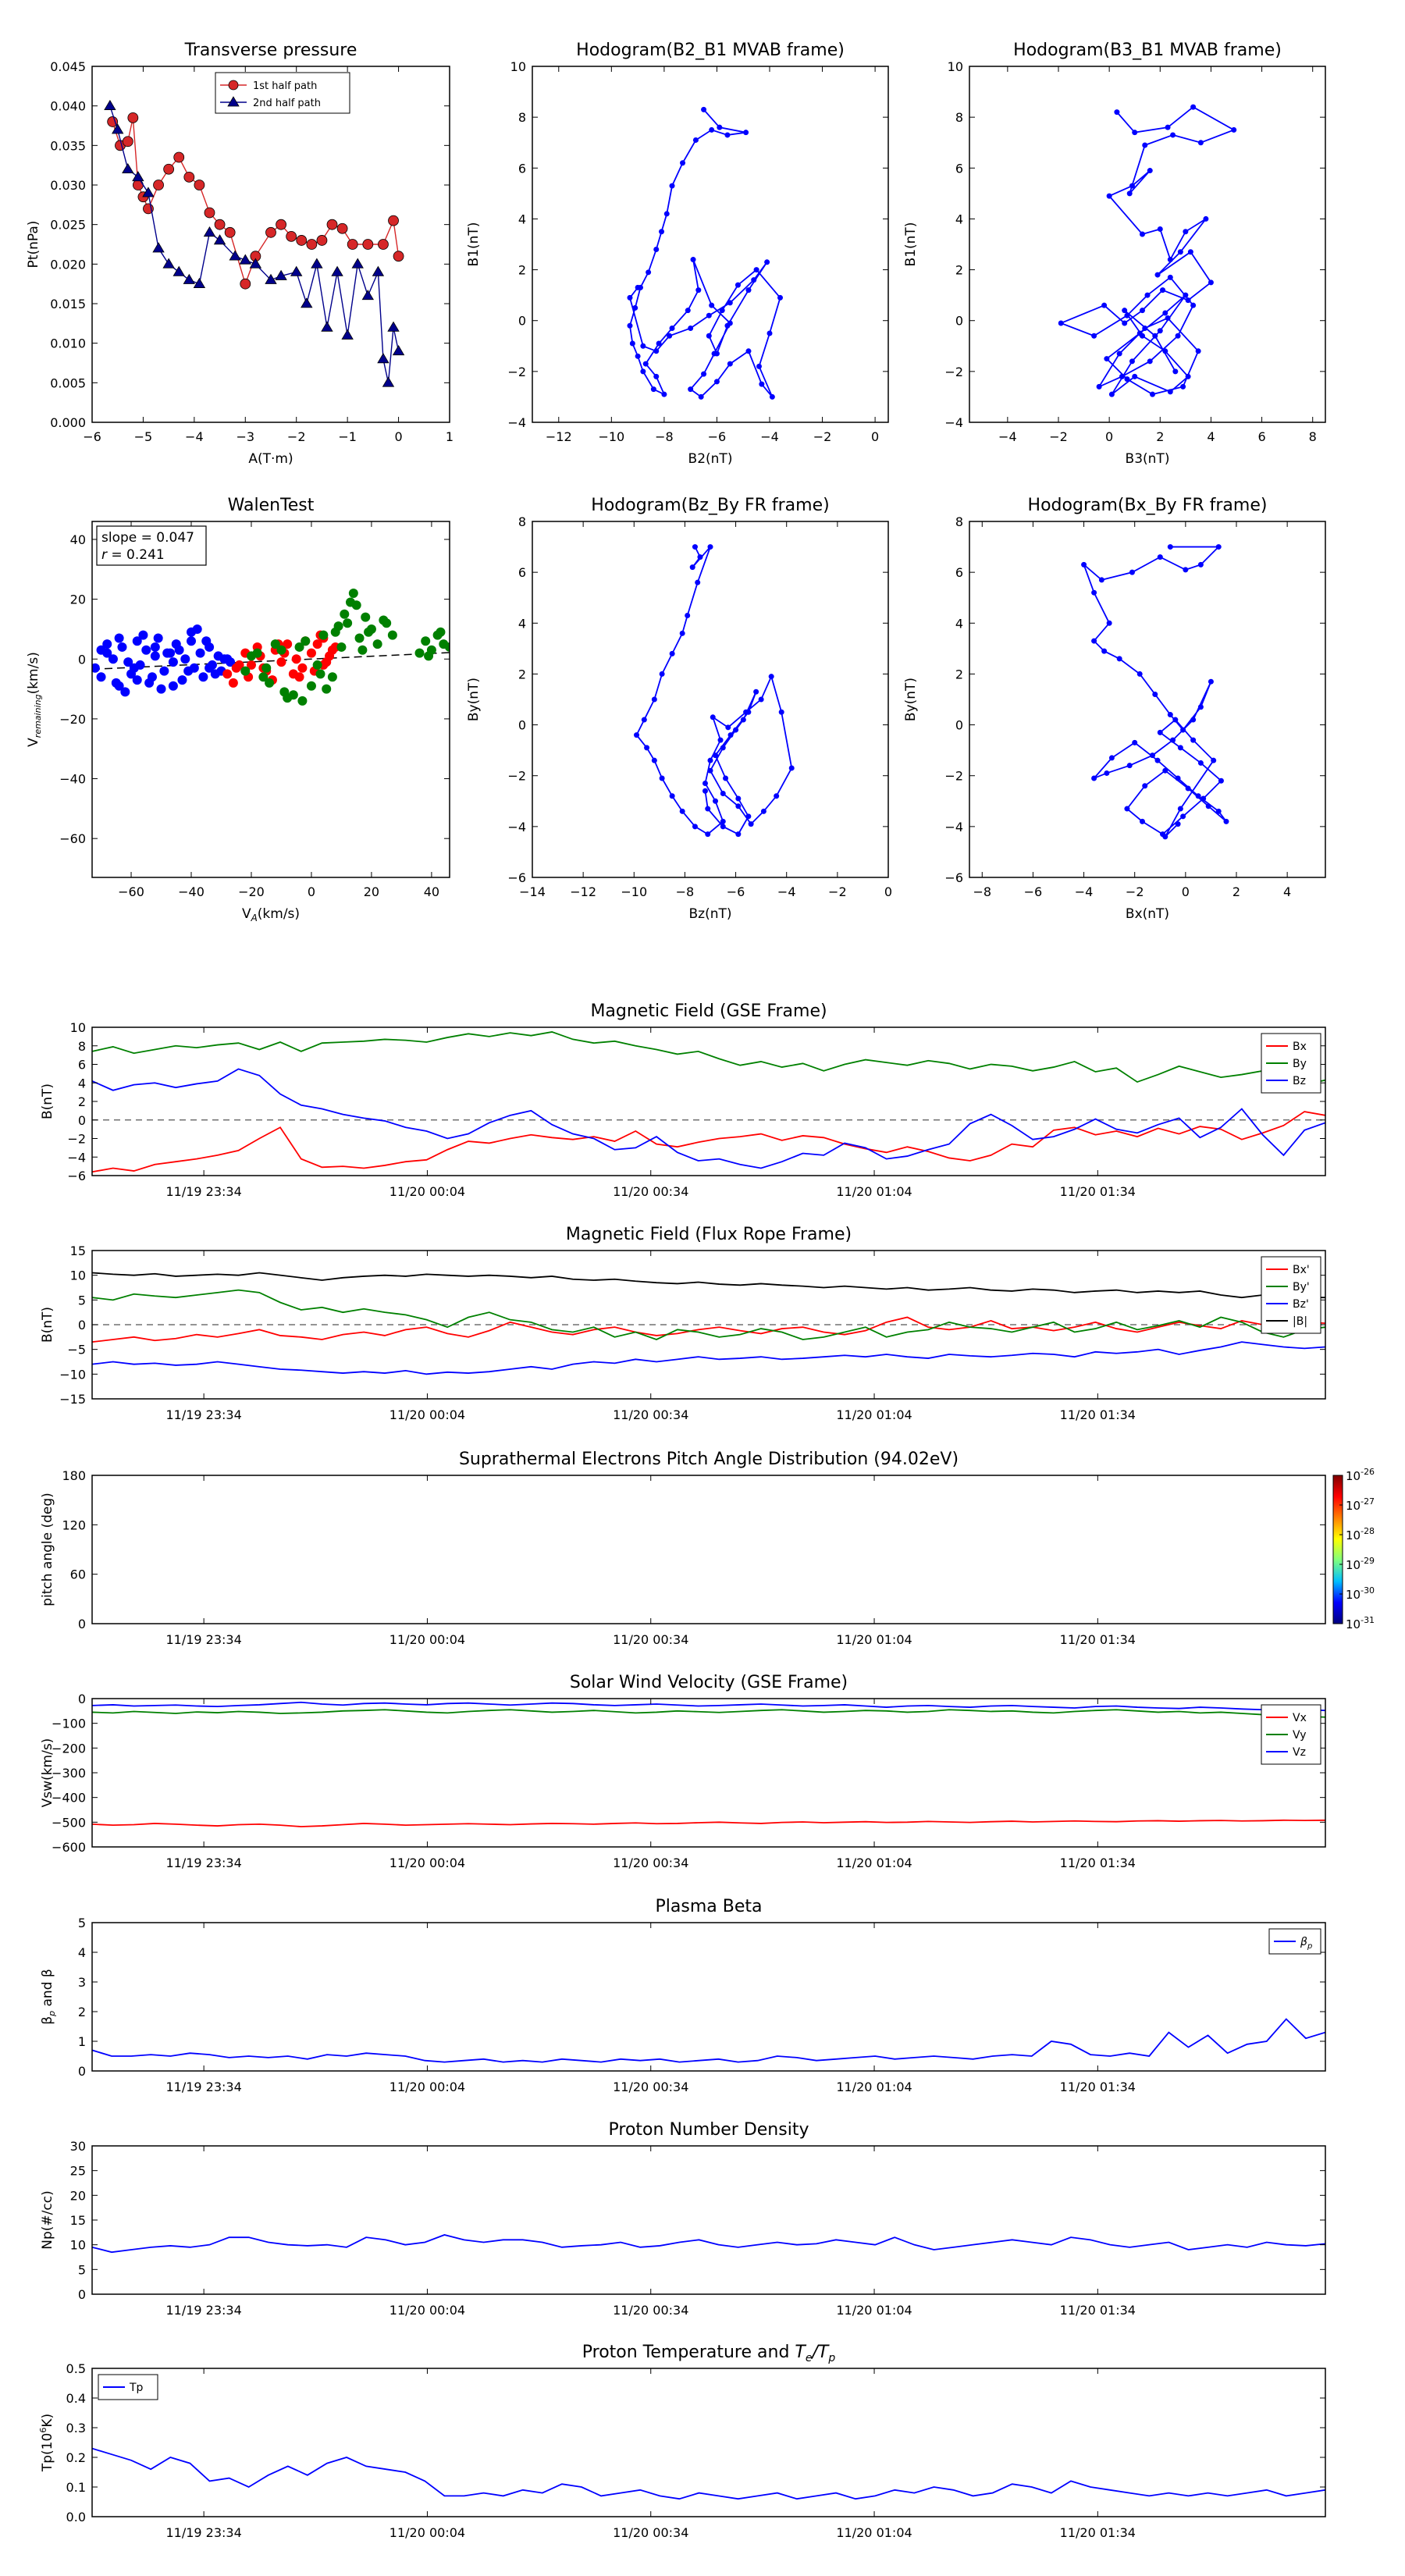  What do you see at coordinates (770, 436) in the screenshot?
I see `x-tick-label: −4` at bounding box center [770, 436].